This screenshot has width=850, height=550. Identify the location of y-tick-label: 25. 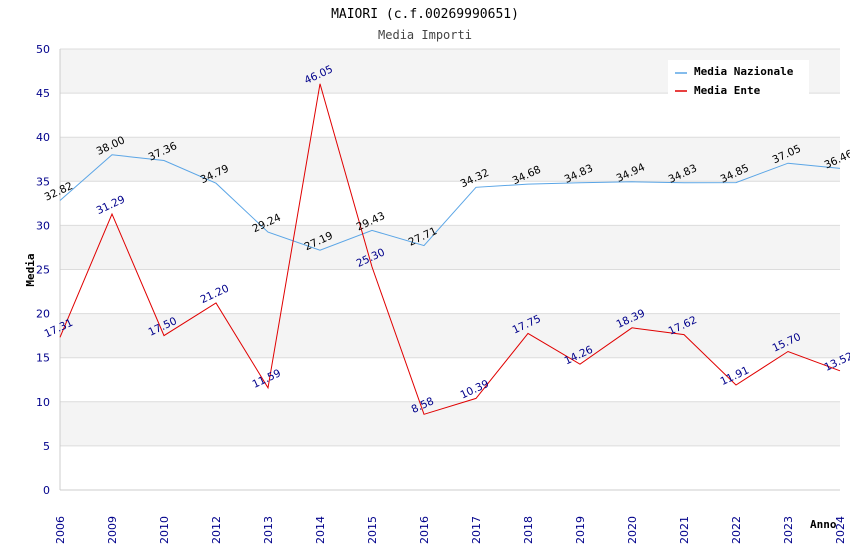
(43, 270).